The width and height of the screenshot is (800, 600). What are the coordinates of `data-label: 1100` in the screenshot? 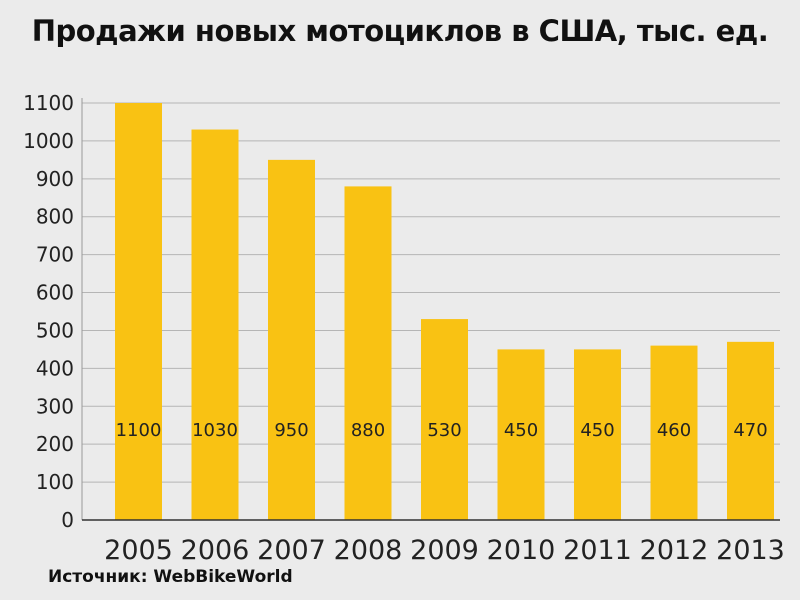 It's located at (139, 430).